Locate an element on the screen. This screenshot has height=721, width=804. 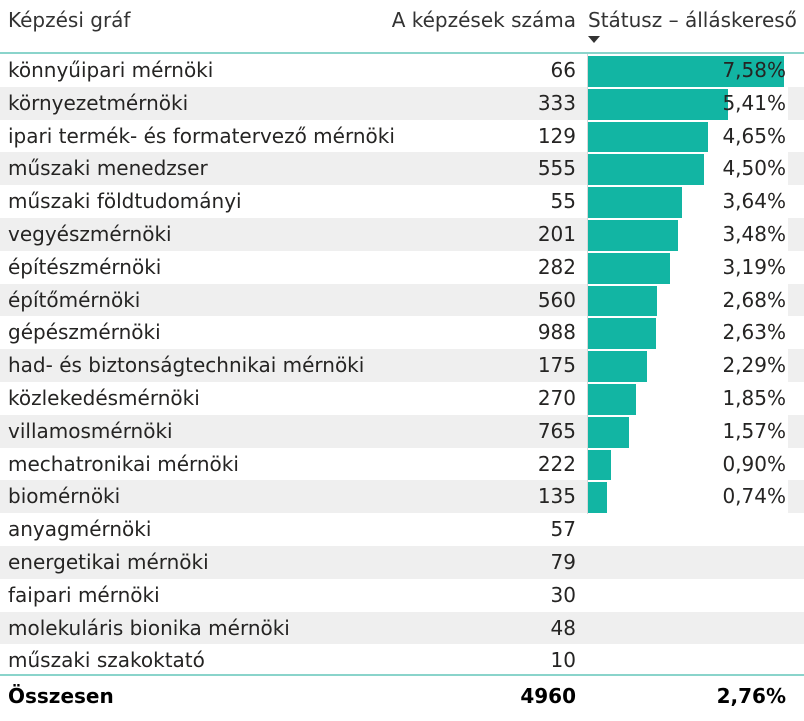
row-count: 560 is located at coordinates (556, 299).